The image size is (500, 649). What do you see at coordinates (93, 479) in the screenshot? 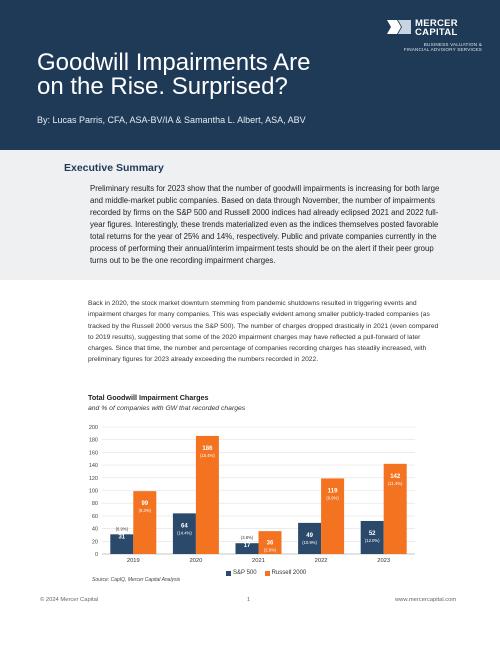
I see `y-tick-label: 120` at bounding box center [93, 479].